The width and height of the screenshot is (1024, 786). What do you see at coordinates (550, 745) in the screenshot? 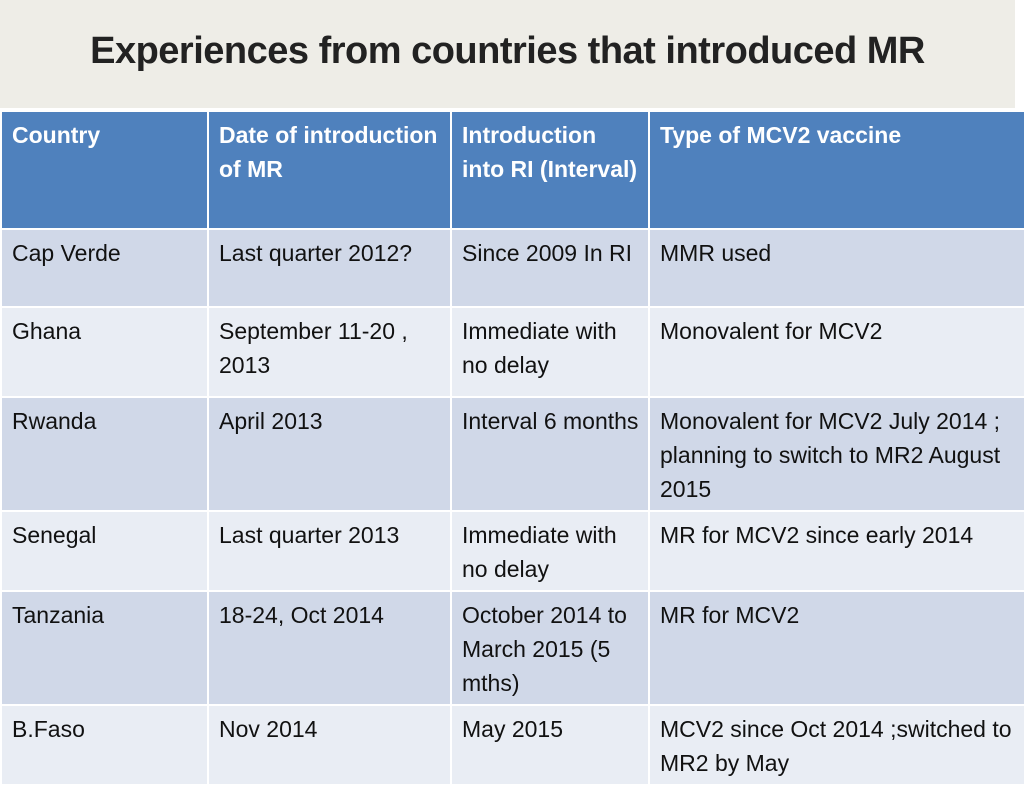
I see `table-cell: May 2015` at bounding box center [550, 745].